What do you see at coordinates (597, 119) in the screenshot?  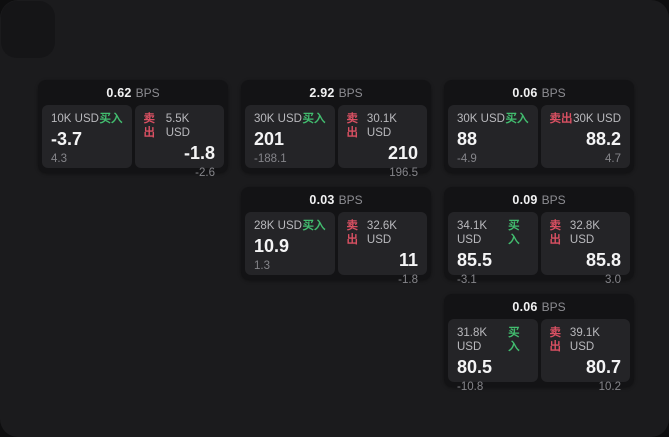 I see `sell-notional: 30K USD` at bounding box center [597, 119].